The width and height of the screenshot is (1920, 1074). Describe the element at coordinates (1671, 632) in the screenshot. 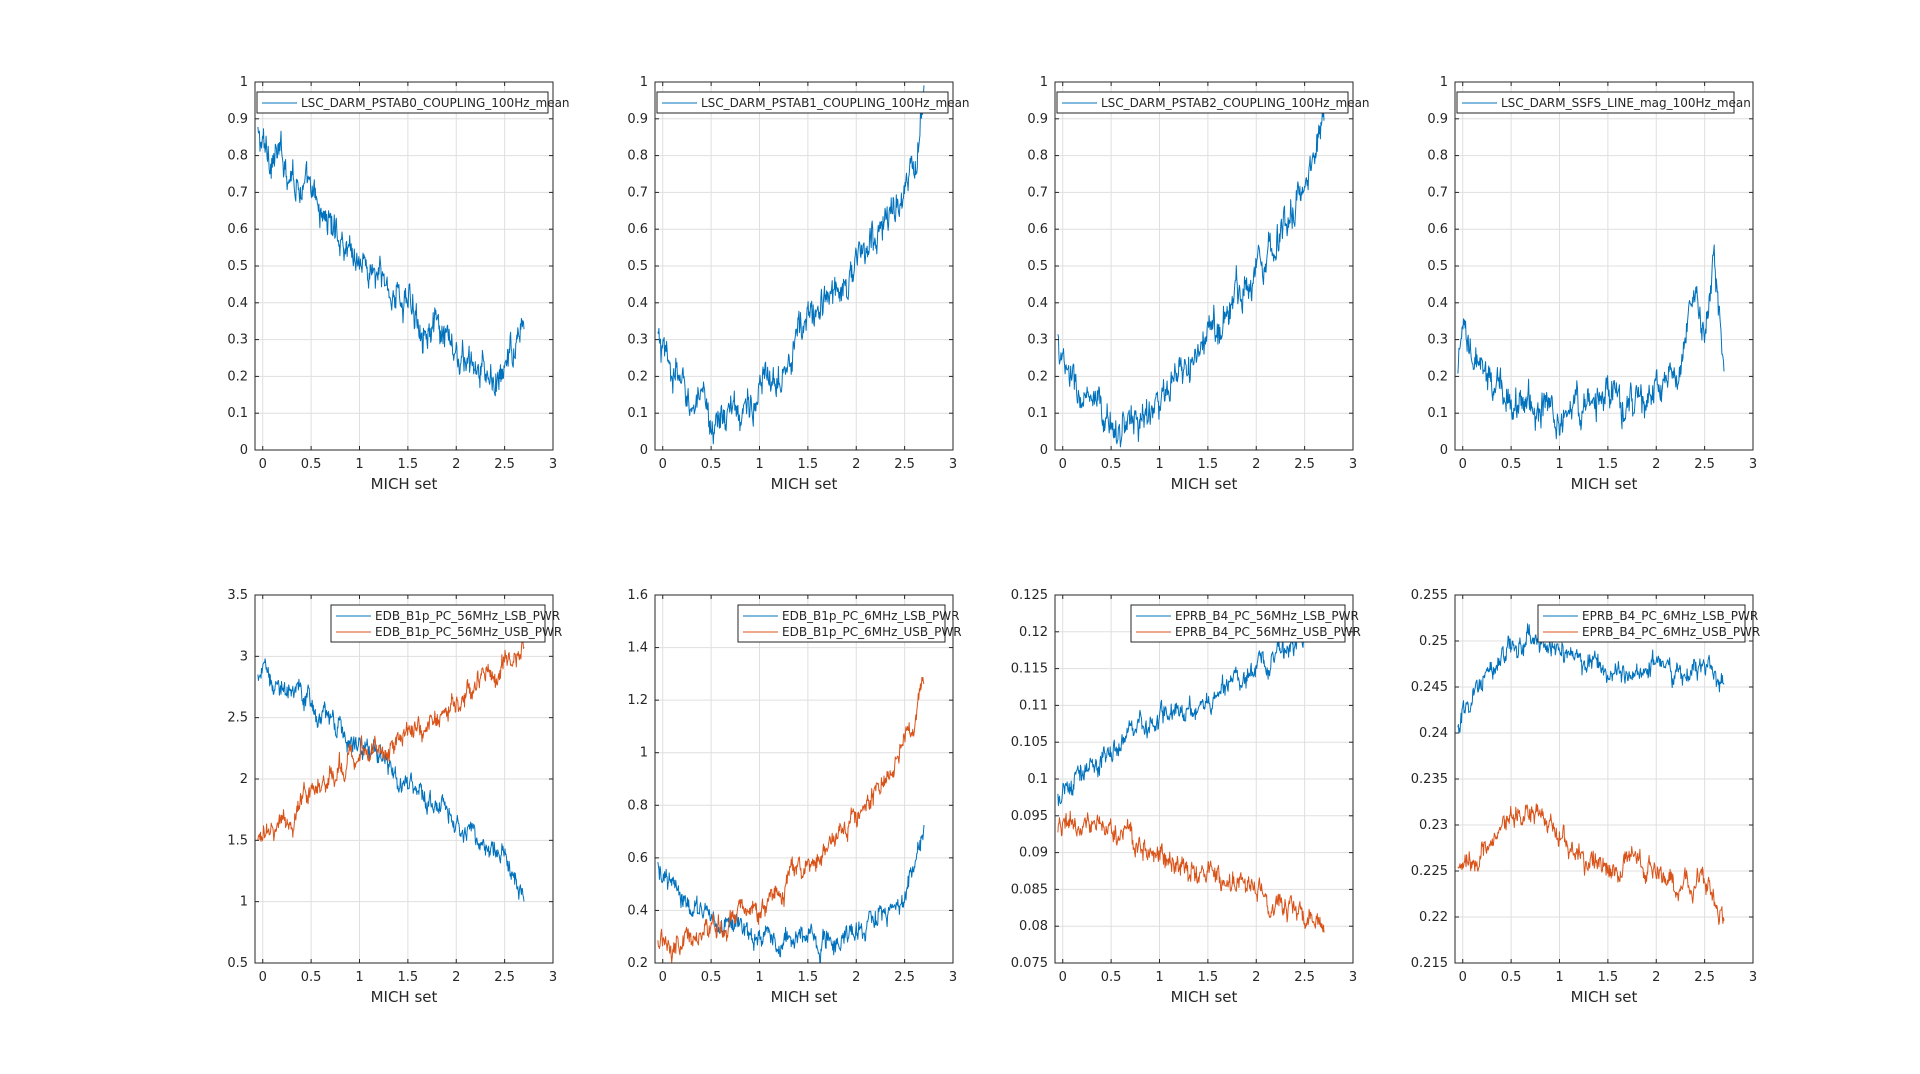

I see `legend-entry: EPRB_B4_PC_6MHz_USB_PWR` at that location.